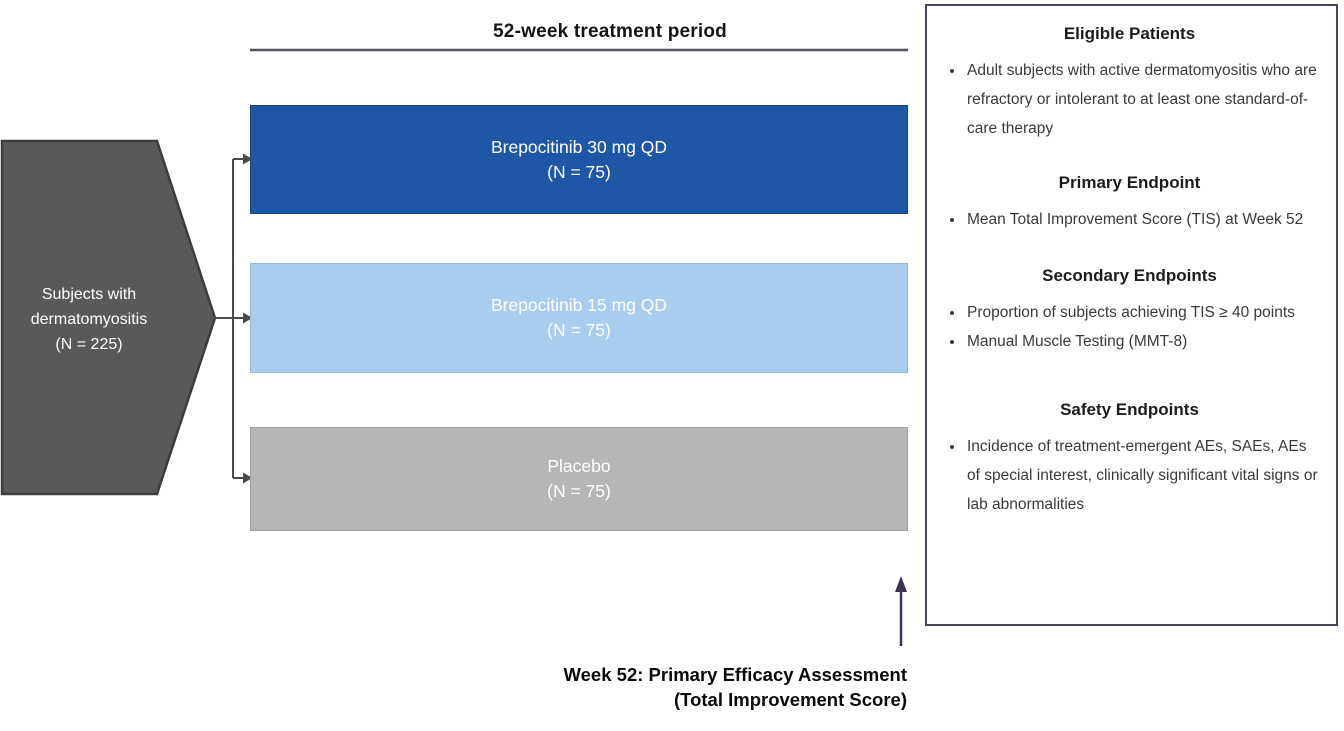  I want to click on treatment-arm-brepocitinib-15: Brepocitinib 15 mg QD (N = 75), so click(579, 318).